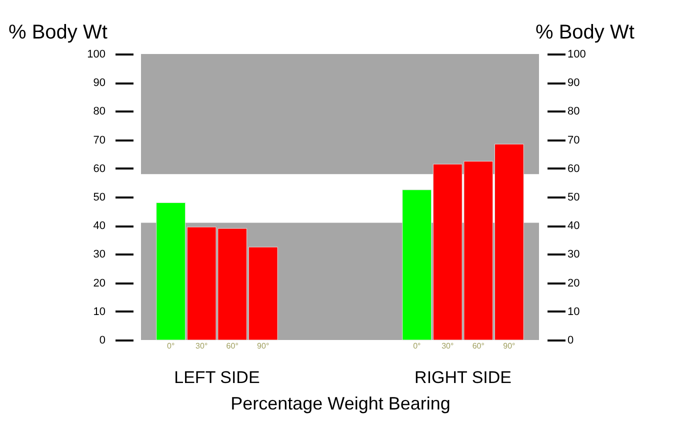  I want to click on y-tick-label: 20, so click(99, 283).